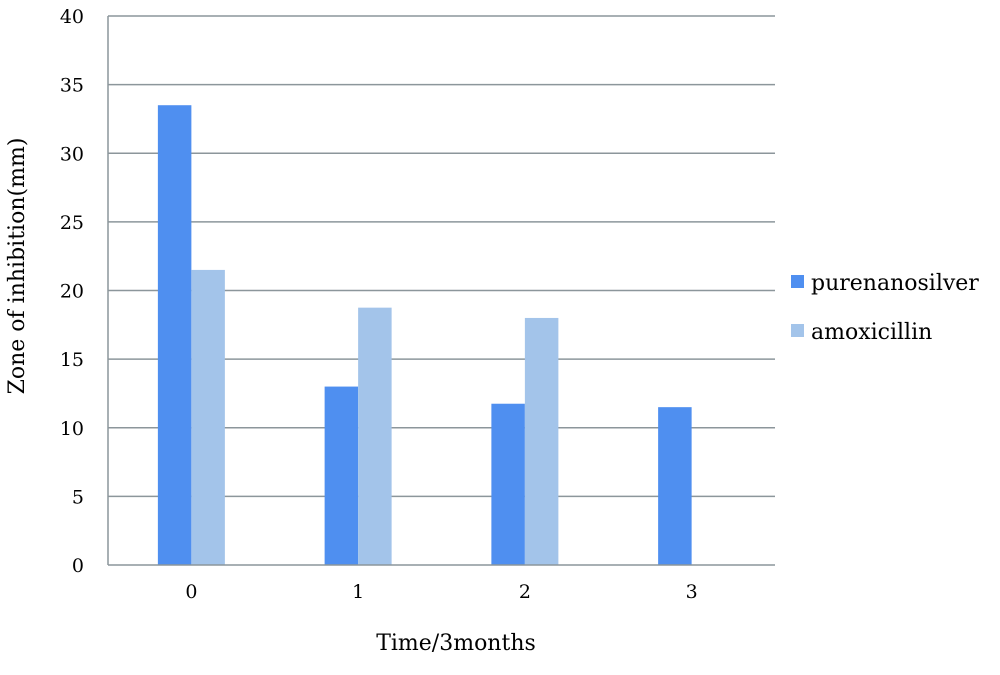 The height and width of the screenshot is (675, 1000). What do you see at coordinates (72, 223) in the screenshot?
I see `y-tick-label: 25` at bounding box center [72, 223].